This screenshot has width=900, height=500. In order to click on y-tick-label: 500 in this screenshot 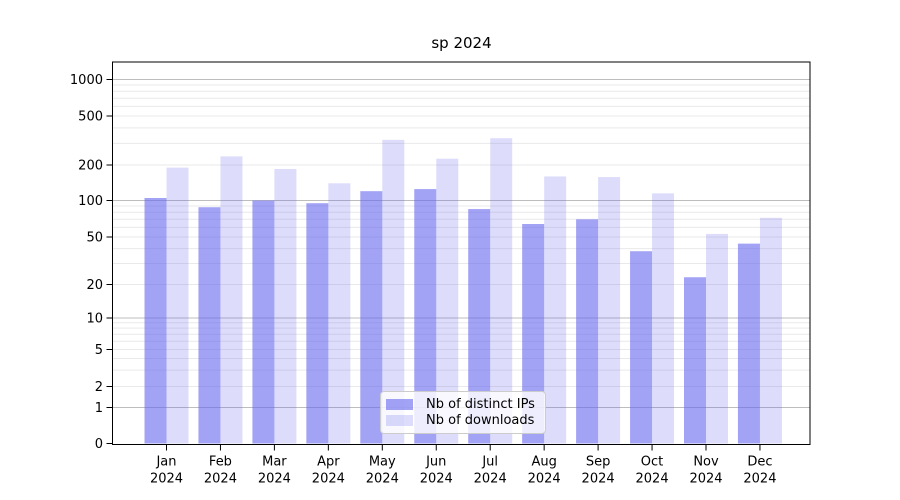, I will do `click(90, 117)`.